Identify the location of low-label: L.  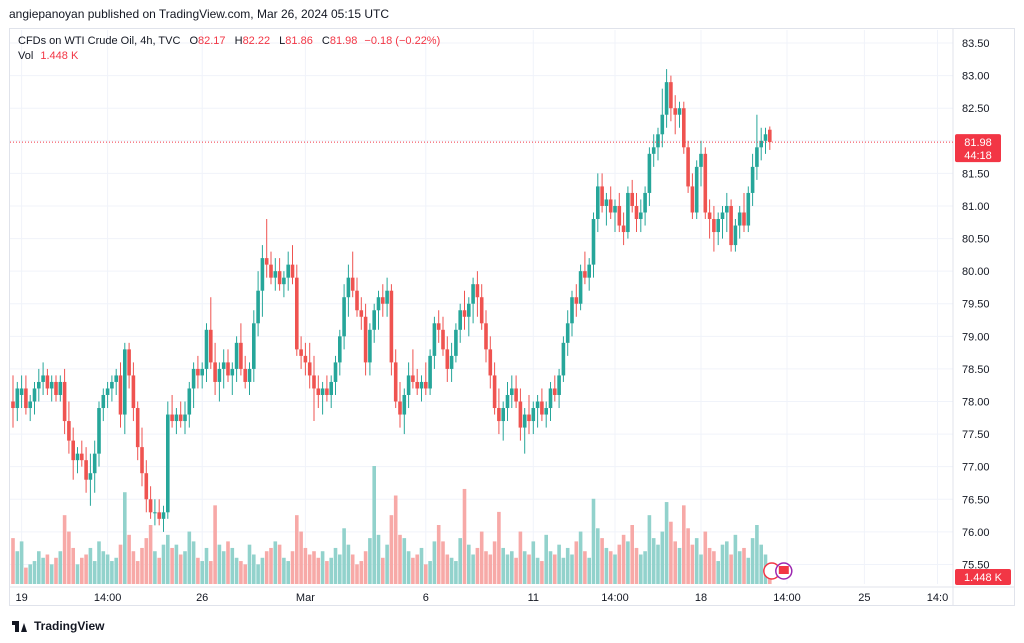
(282, 41).